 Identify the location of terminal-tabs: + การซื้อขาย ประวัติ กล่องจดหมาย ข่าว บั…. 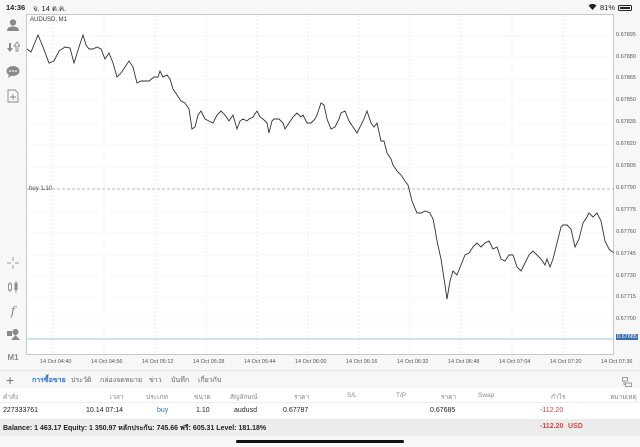
(320, 379).